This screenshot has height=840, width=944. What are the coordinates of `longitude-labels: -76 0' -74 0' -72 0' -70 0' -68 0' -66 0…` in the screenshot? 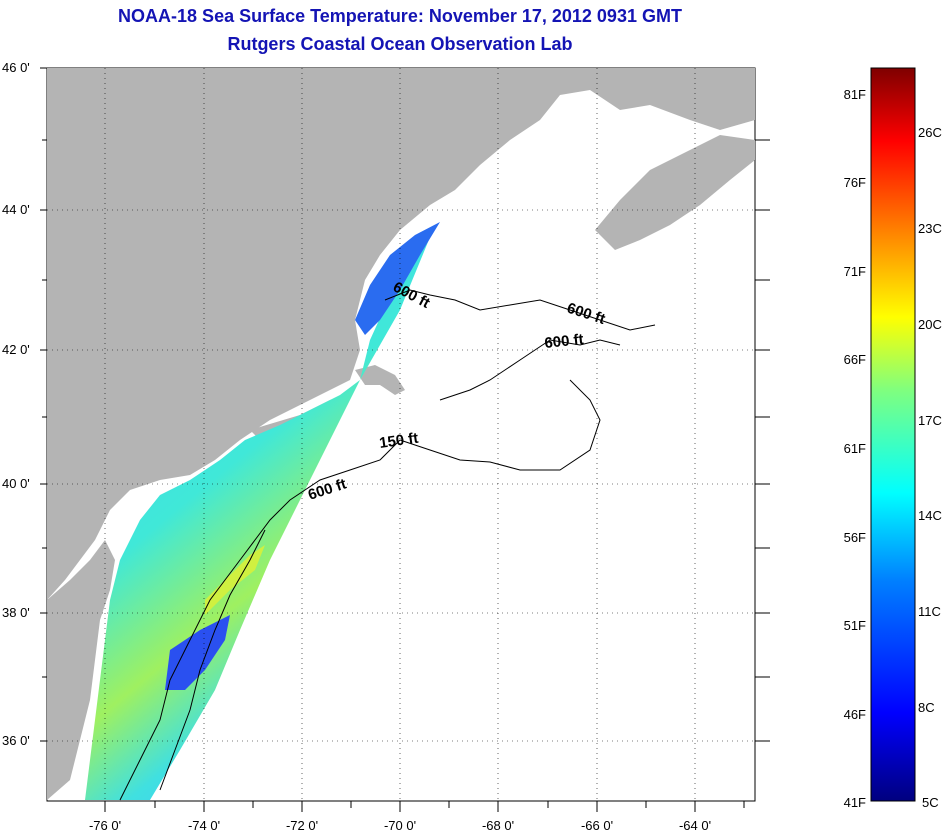 It's located at (400, 825).